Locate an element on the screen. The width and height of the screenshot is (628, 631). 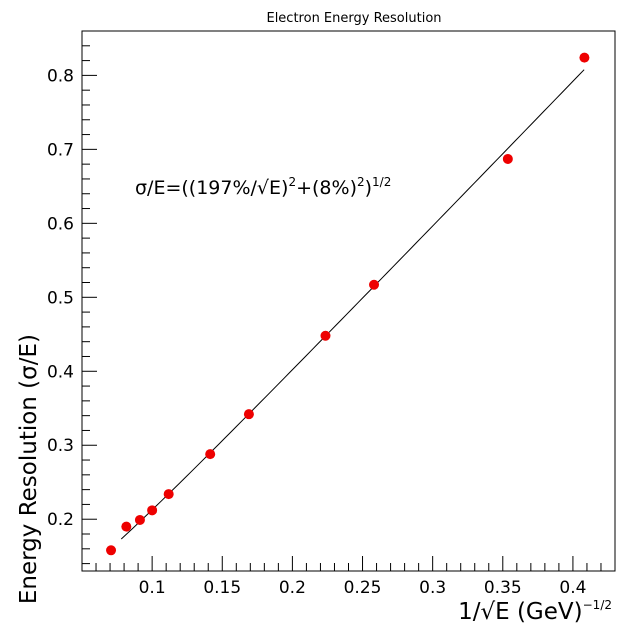
y-tick-label: 0.8 is located at coordinates (60, 76).